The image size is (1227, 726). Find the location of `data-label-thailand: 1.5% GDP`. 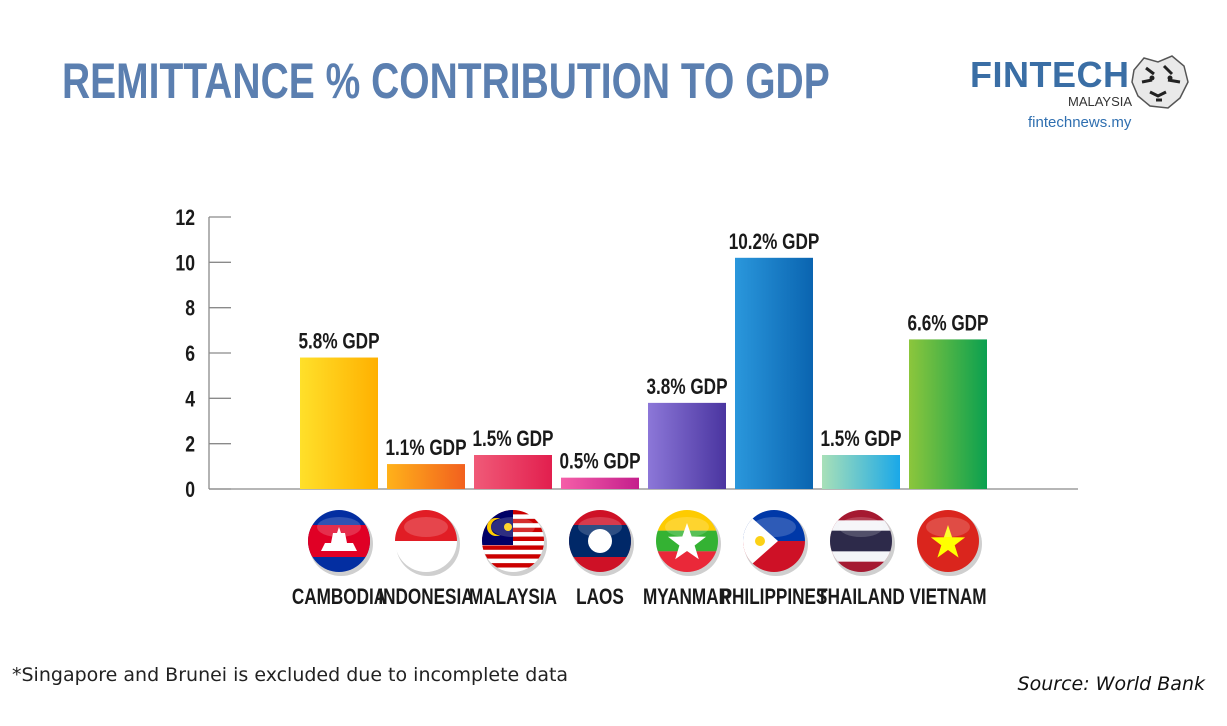

data-label-thailand: 1.5% GDP is located at coordinates (860, 439).